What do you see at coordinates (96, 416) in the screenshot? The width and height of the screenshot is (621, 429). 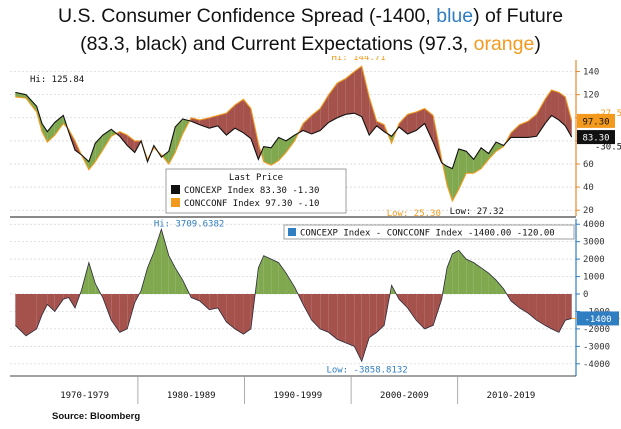 I see `source-note: Source: Bloomberg` at bounding box center [96, 416].